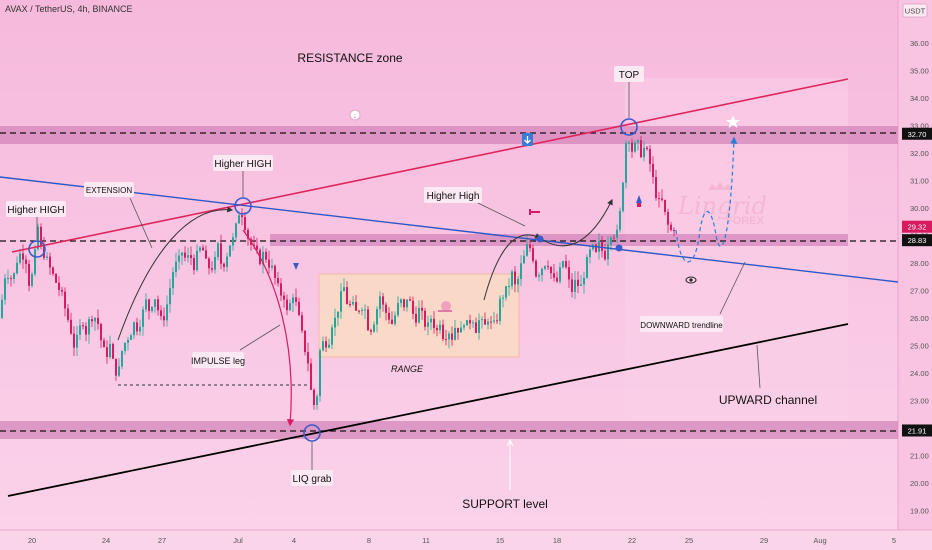 The height and width of the screenshot is (550, 932). I want to click on price-tags: 32.70 29.32 28.83 21.91, so click(917, 282).